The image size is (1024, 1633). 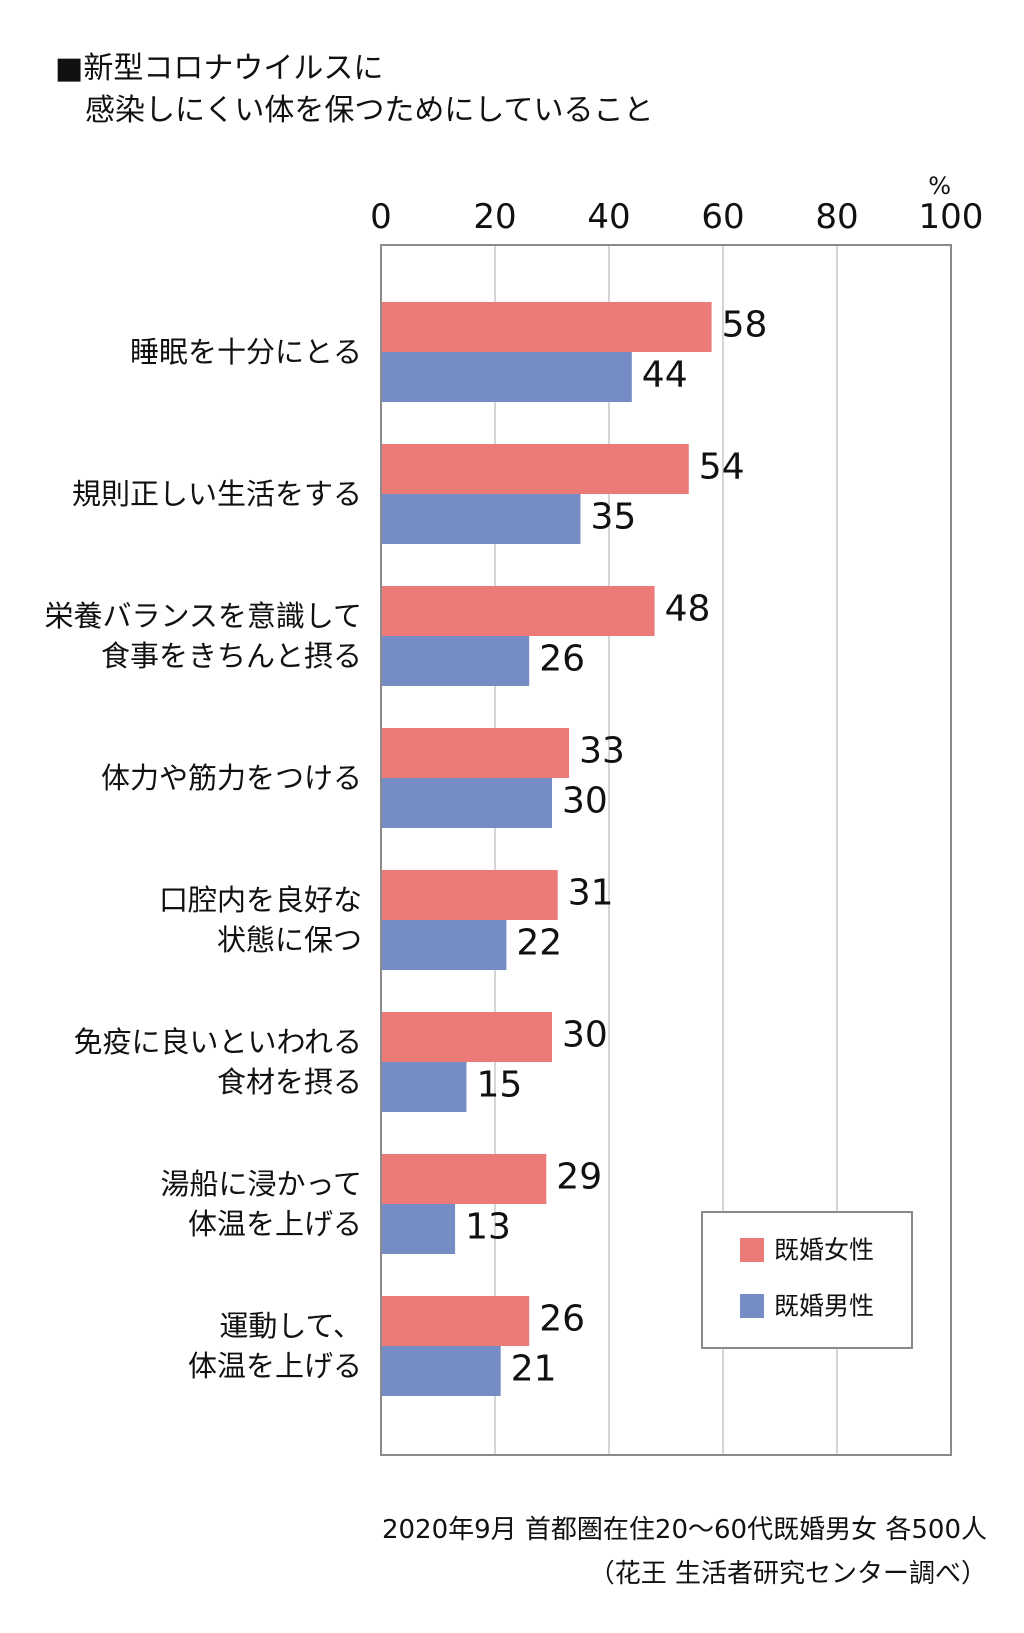 I want to click on data-label-women-6: 29, so click(x=579, y=1177).